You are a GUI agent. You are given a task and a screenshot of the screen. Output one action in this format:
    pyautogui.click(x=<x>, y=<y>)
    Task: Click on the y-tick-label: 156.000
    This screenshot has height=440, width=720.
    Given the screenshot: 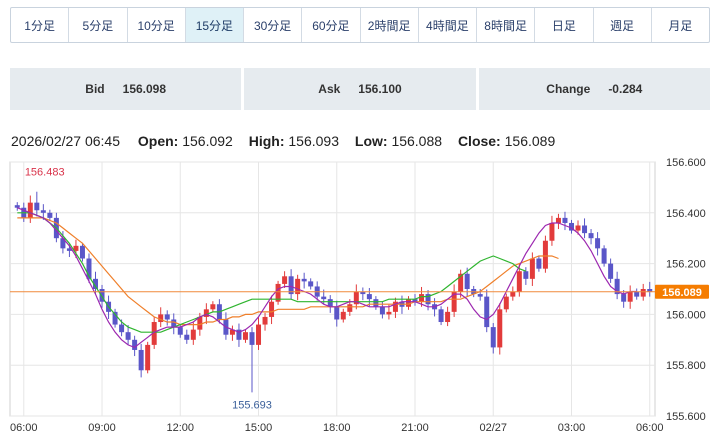 What is the action you would take?
    pyautogui.click(x=686, y=315)
    